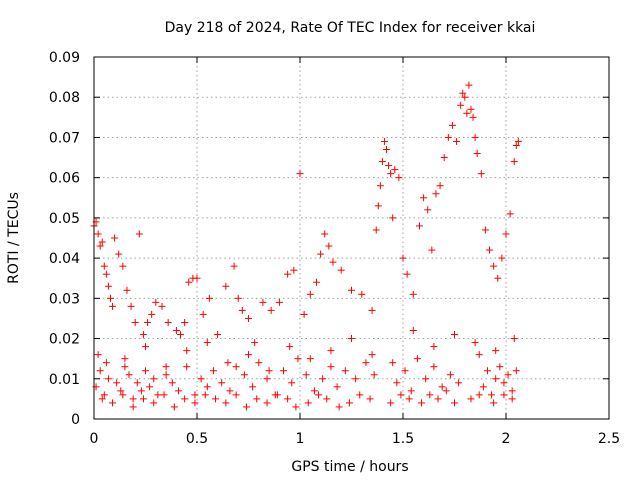  Describe the element at coordinates (197, 439) in the screenshot. I see `x-tick-label: 0.5` at that location.